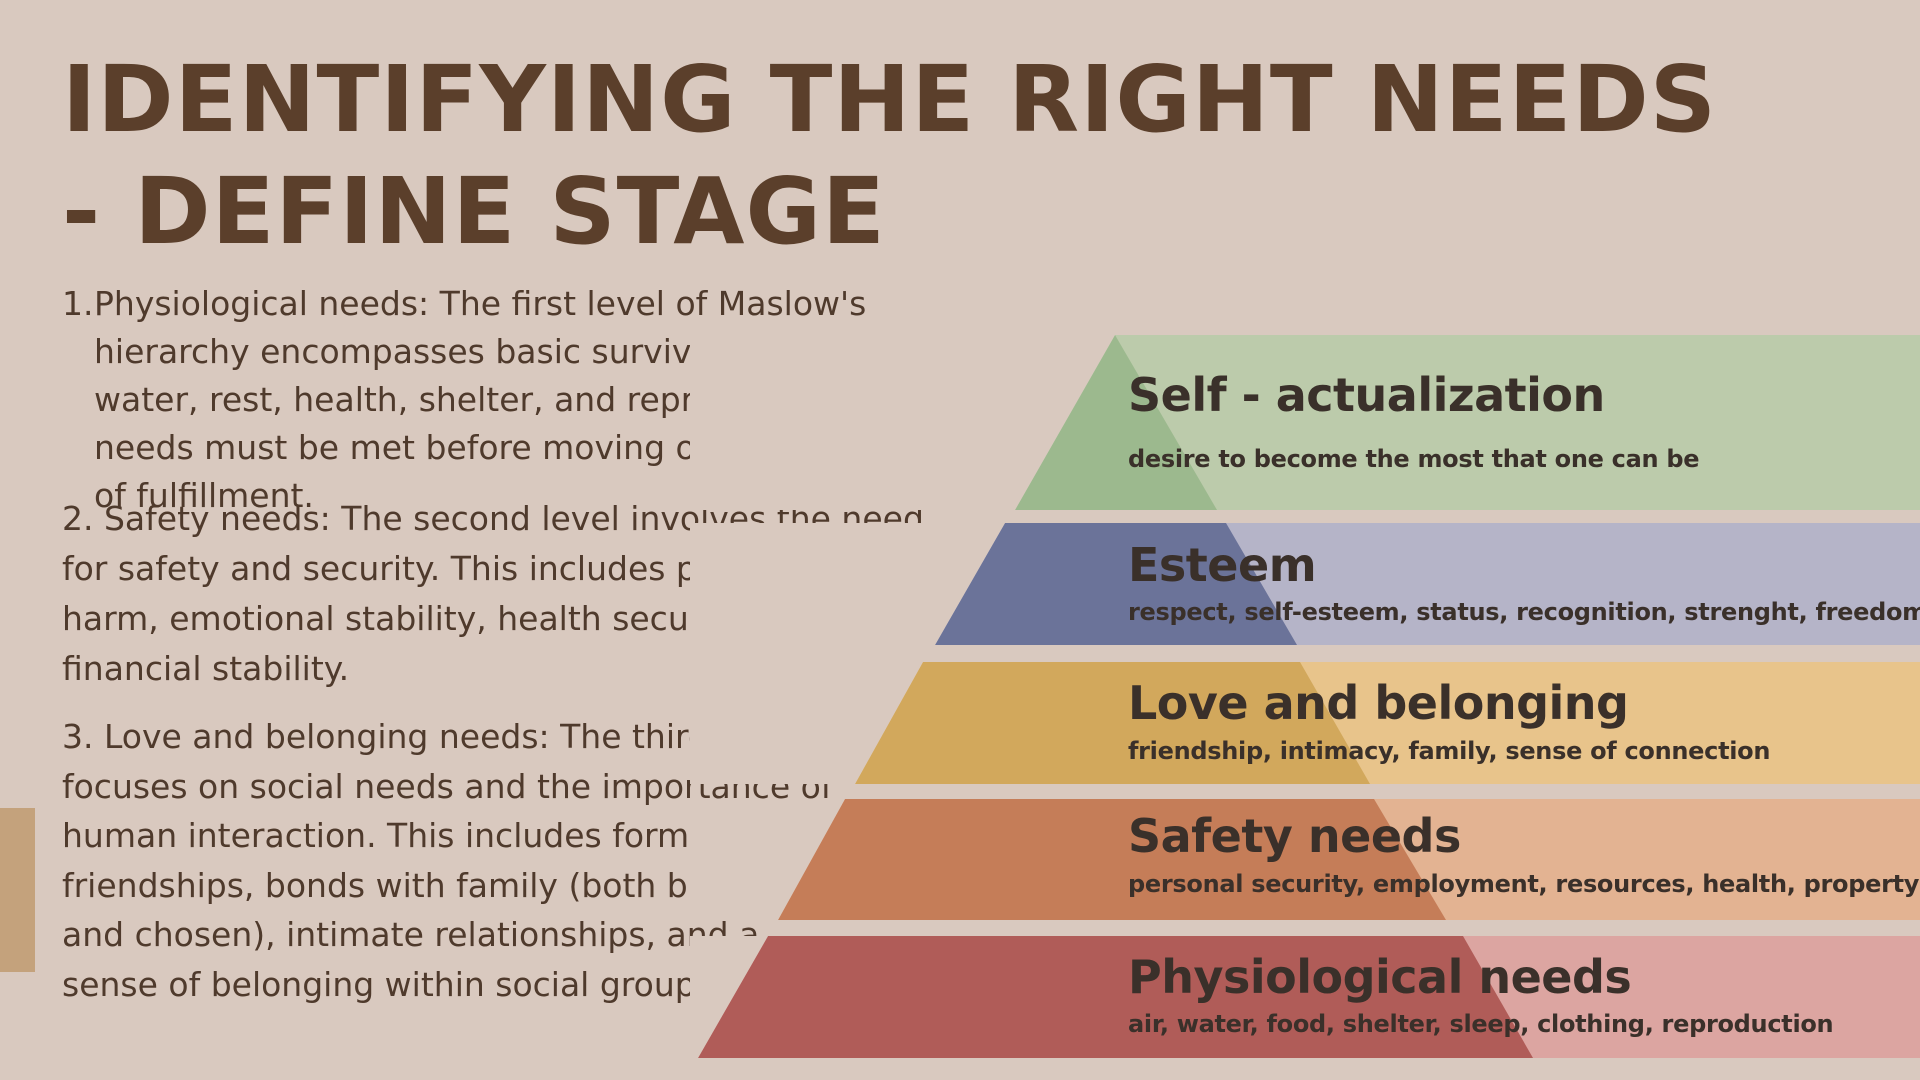  Describe the element at coordinates (1116, 584) in the screenshot. I see `level-left-esteem` at that location.